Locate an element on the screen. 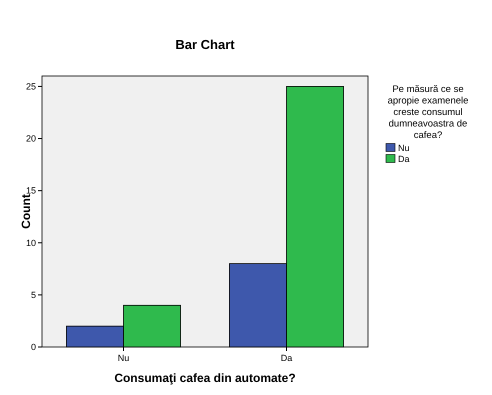 This screenshot has width=492, height=395. y-tick-label: 20 is located at coordinates (31, 139).